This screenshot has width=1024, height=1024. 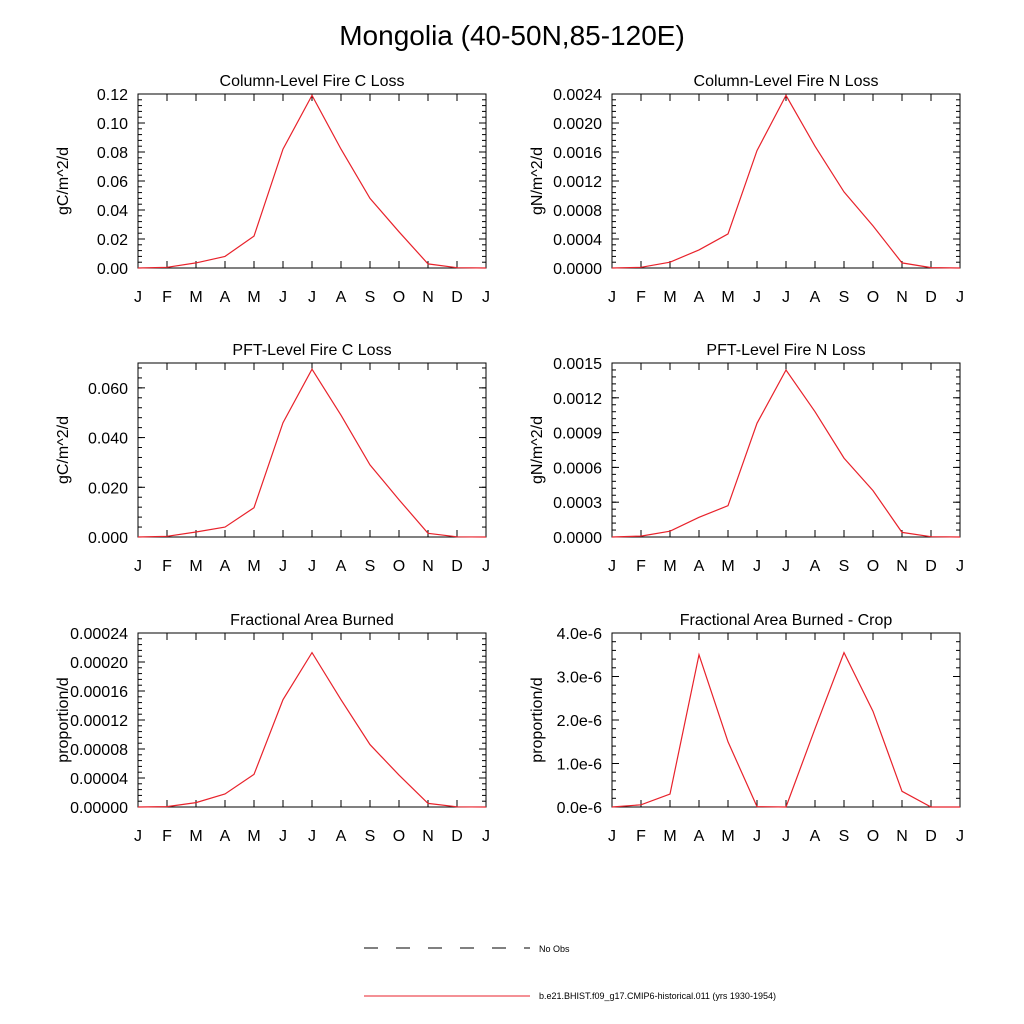 What do you see at coordinates (579, 808) in the screenshot?
I see `y-tick-label: 0.0e-6` at bounding box center [579, 808].